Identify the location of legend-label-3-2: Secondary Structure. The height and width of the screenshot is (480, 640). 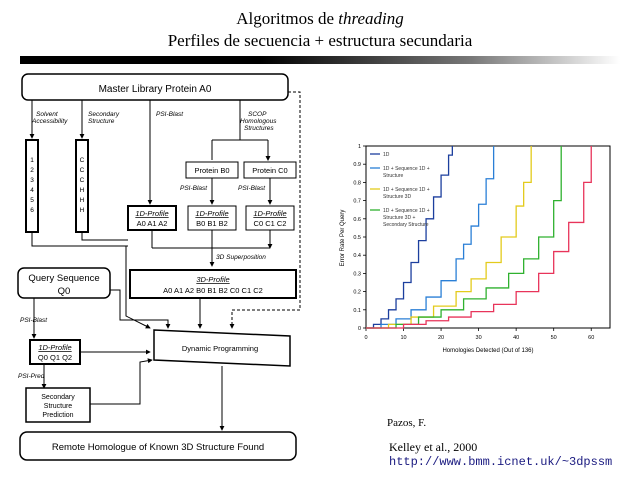
(406, 225).